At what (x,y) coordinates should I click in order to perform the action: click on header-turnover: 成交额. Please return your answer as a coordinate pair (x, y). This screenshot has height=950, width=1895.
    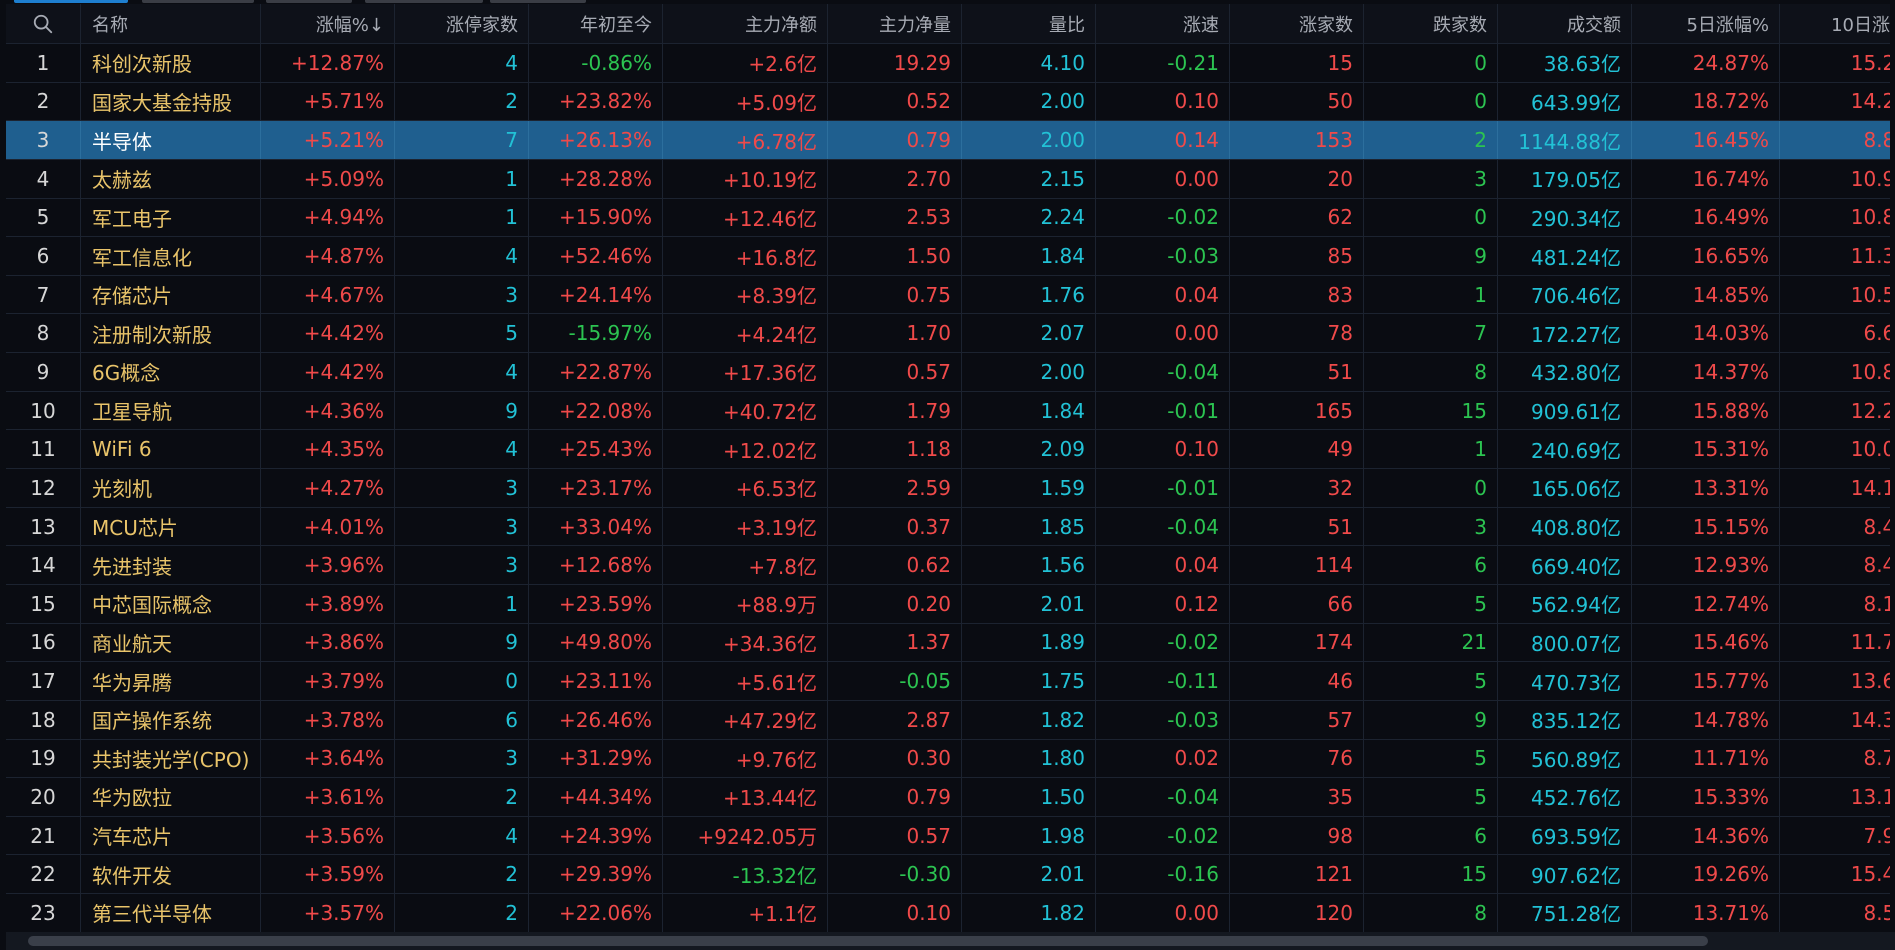
    Looking at the image, I should click on (1565, 23).